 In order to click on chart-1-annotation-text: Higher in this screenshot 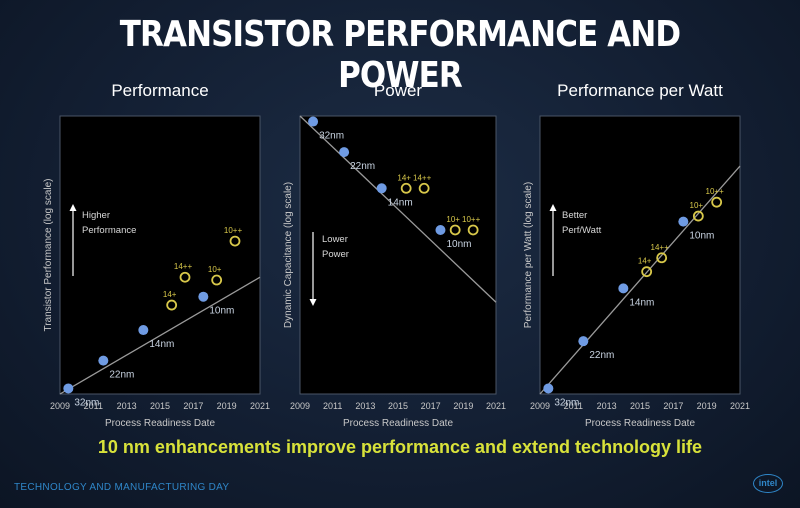, I will do `click(96, 215)`.